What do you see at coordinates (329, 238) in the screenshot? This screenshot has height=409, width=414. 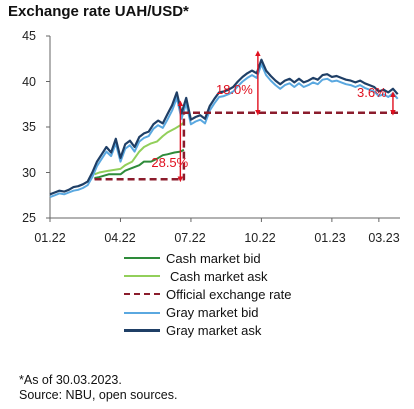 I see `x-tick-label: 01.23` at bounding box center [329, 238].